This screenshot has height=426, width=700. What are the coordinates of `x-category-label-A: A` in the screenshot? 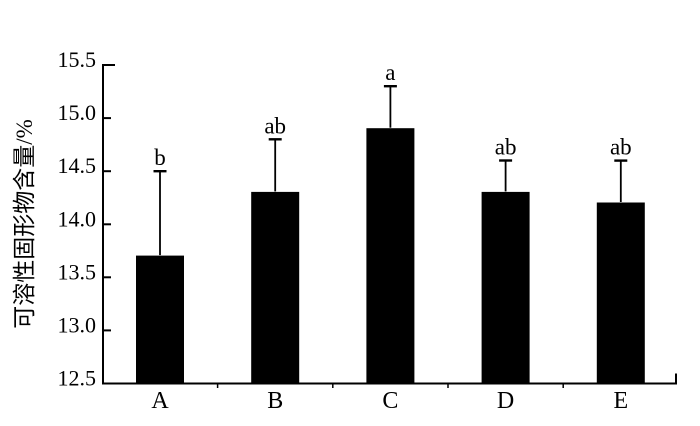 It's located at (160, 401).